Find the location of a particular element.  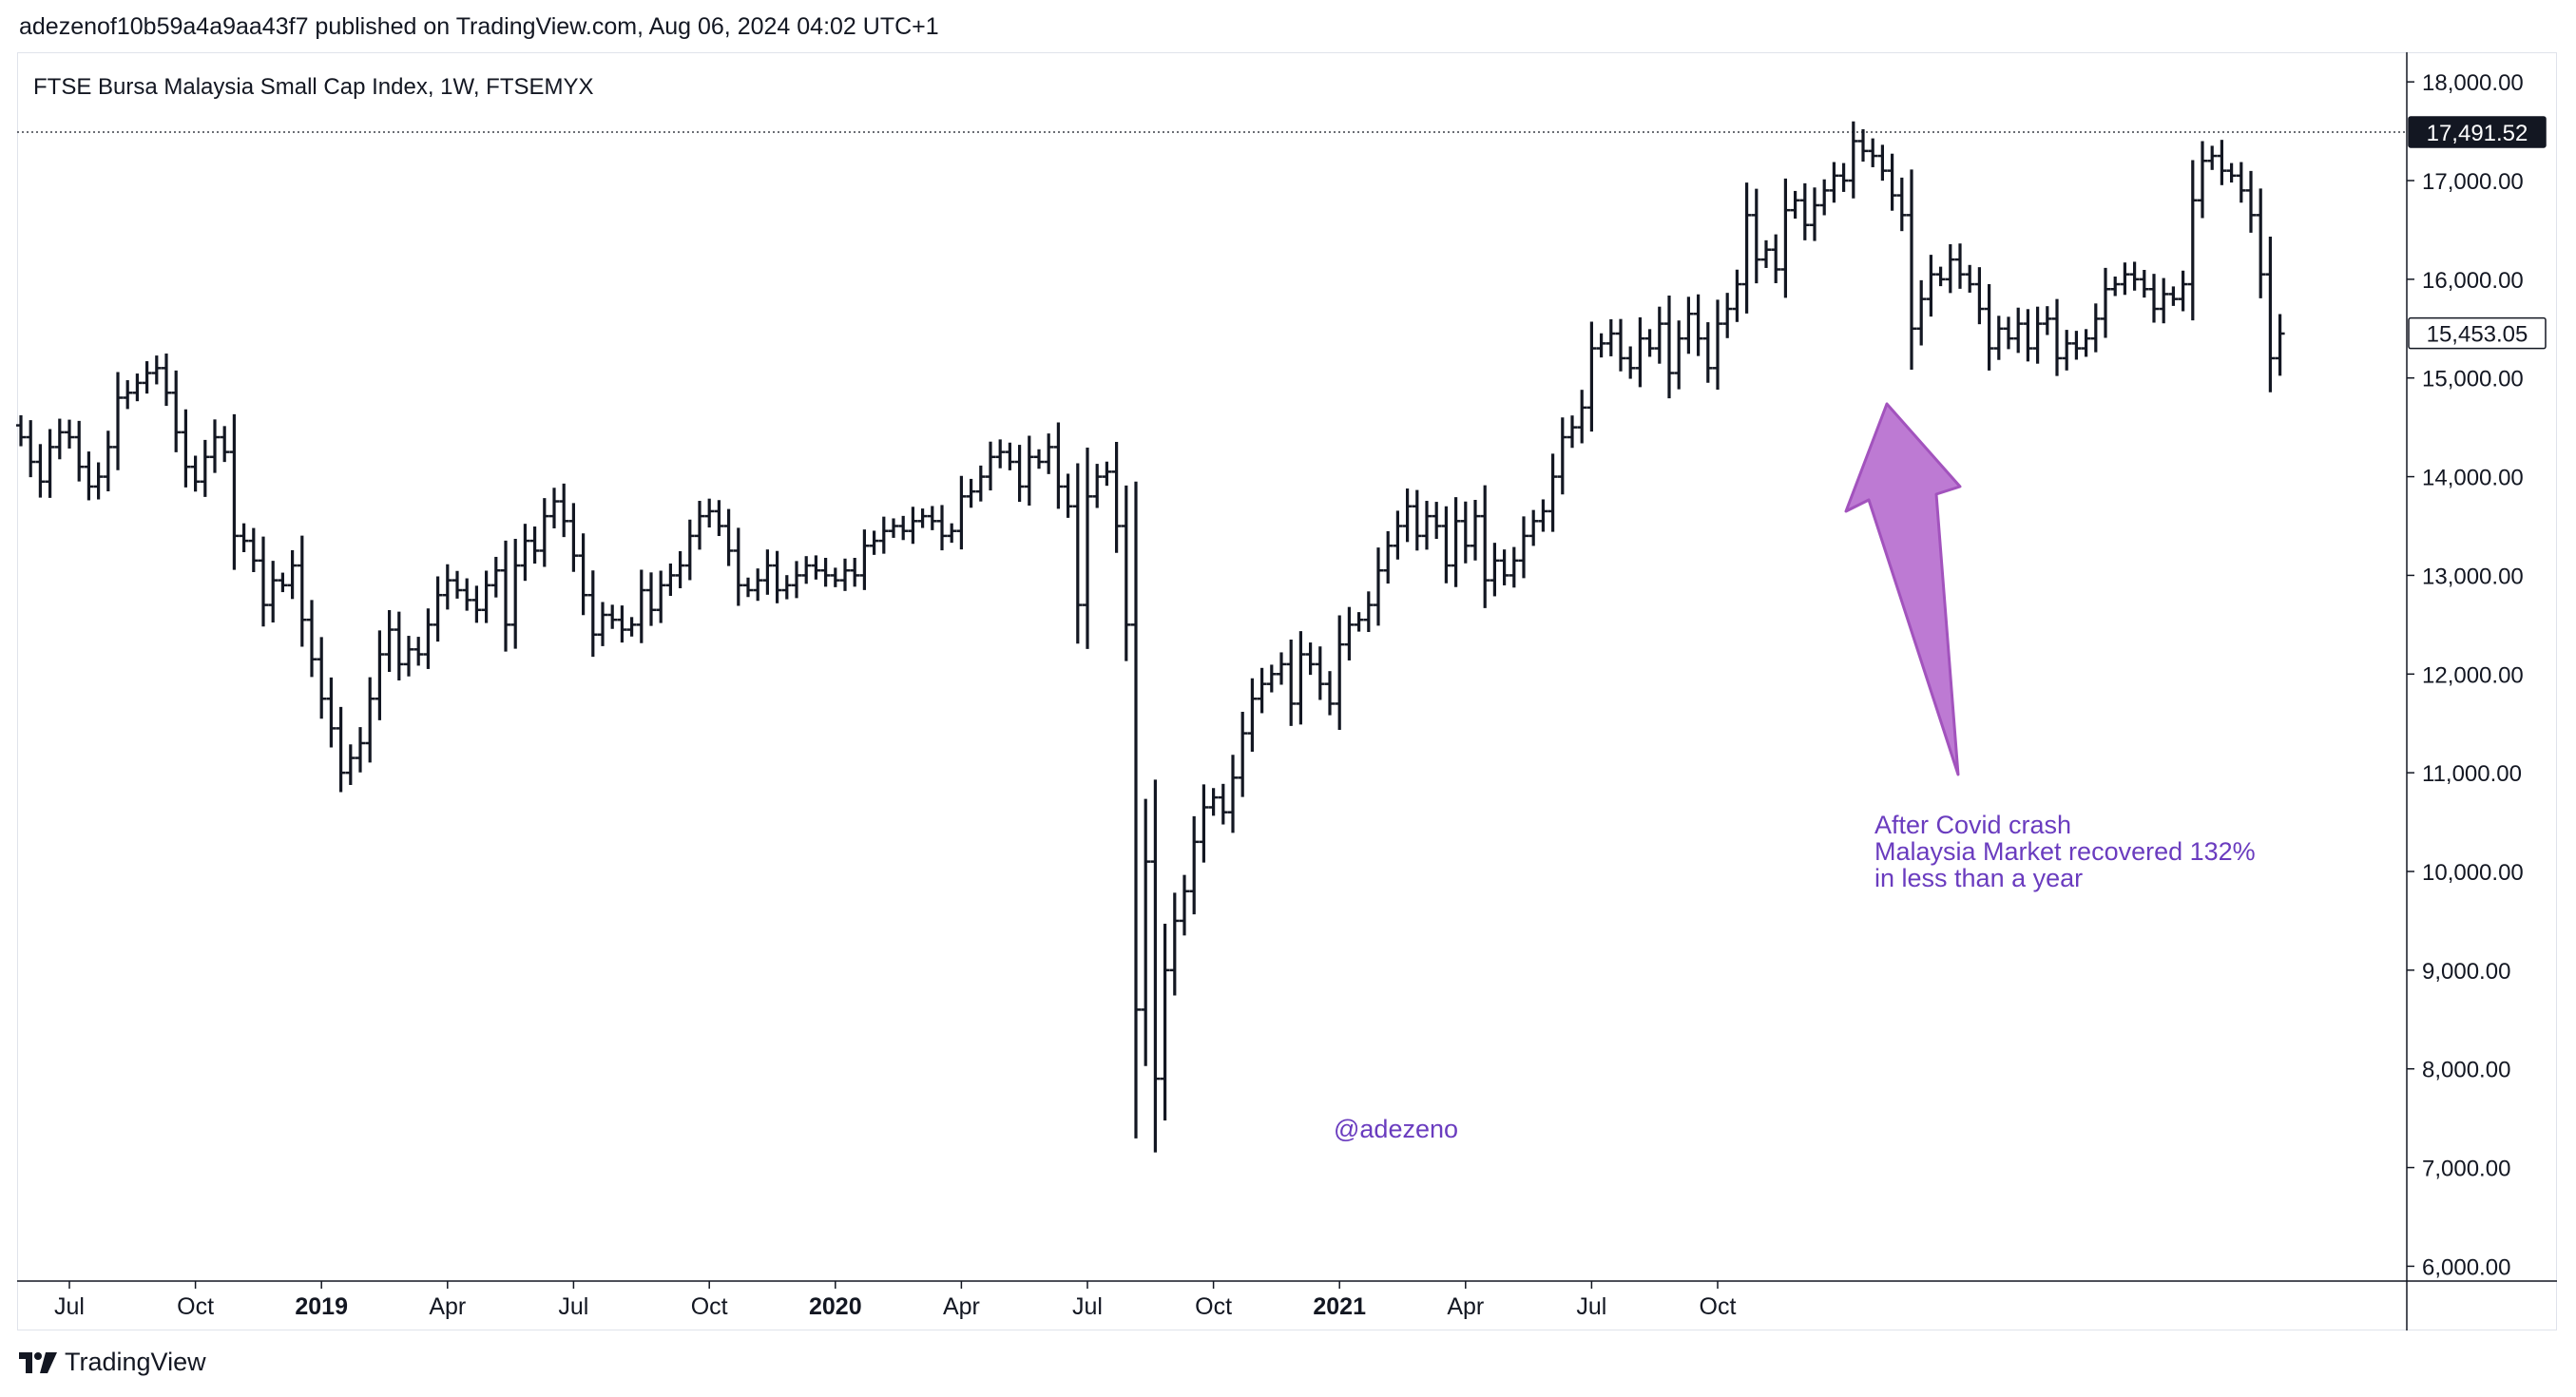

time-tick-label: 2021 is located at coordinates (1339, 1306).